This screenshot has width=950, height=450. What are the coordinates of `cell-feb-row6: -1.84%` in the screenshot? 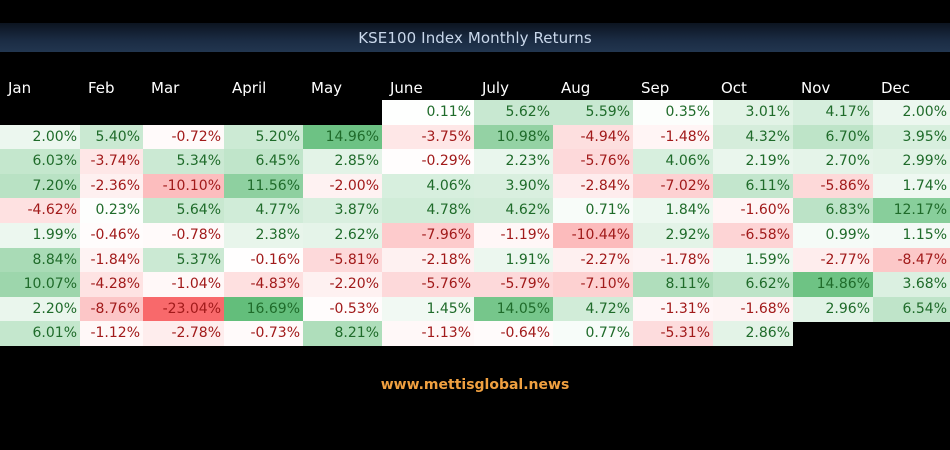 It's located at (111, 260).